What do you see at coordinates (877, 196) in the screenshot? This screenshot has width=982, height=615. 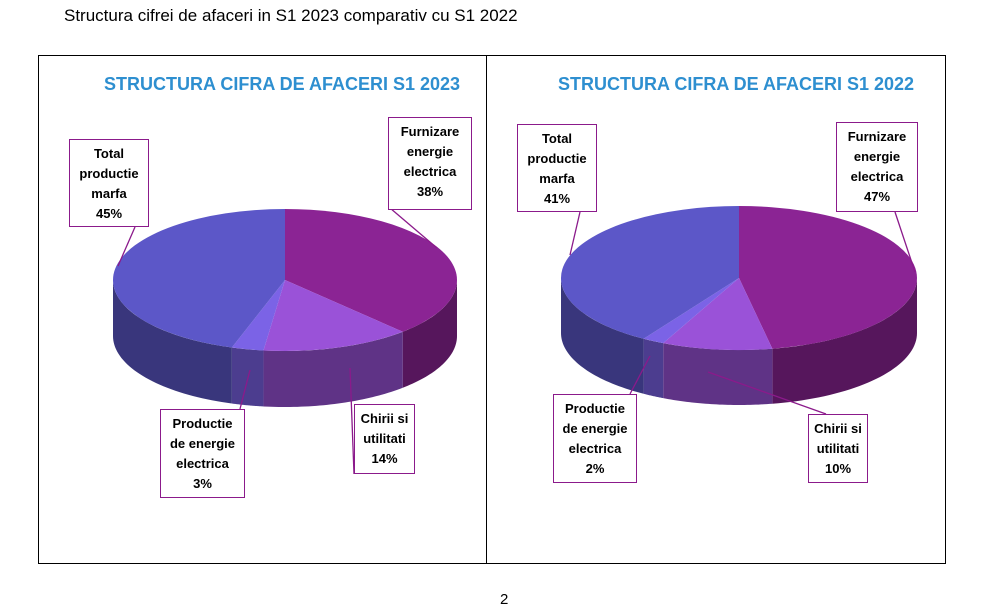 I see `callout-value: 47%` at bounding box center [877, 196].